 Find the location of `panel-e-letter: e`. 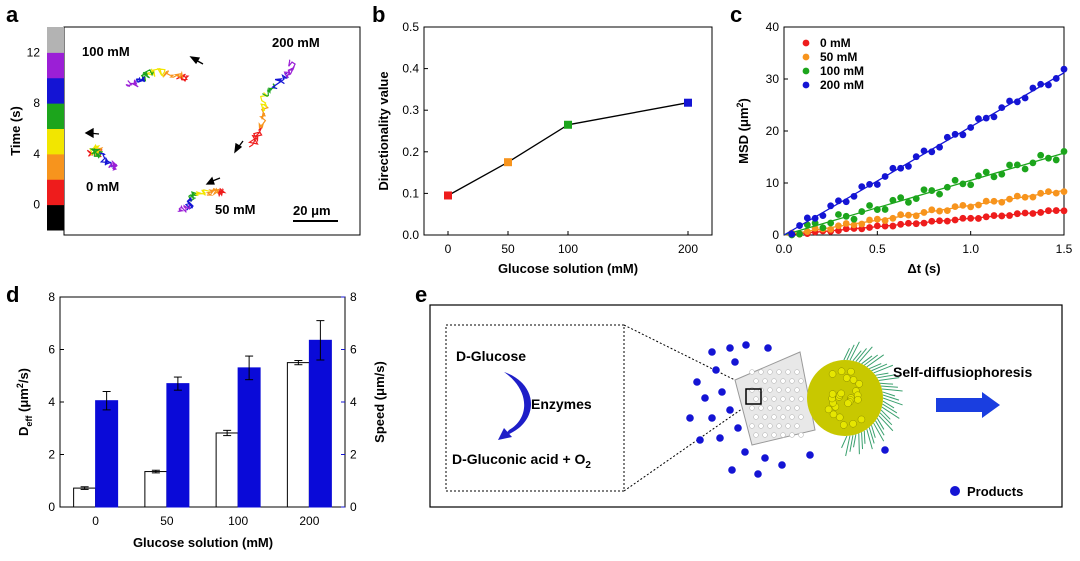

panel-e-letter: e is located at coordinates (421, 294).